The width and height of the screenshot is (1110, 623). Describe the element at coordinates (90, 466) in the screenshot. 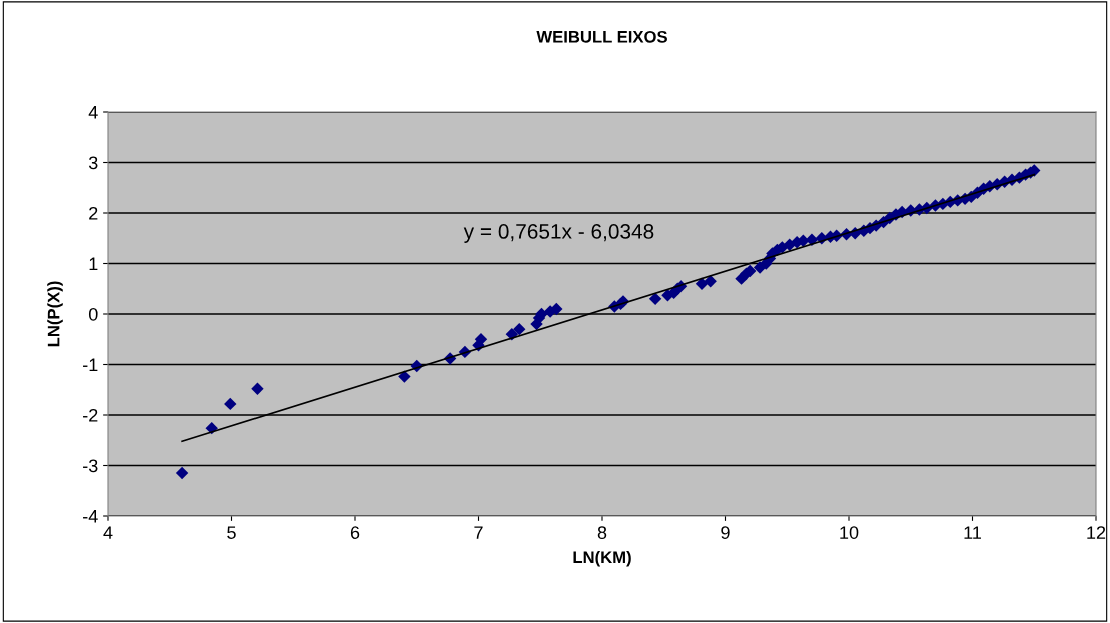

I see `y-tick-label: -3` at that location.